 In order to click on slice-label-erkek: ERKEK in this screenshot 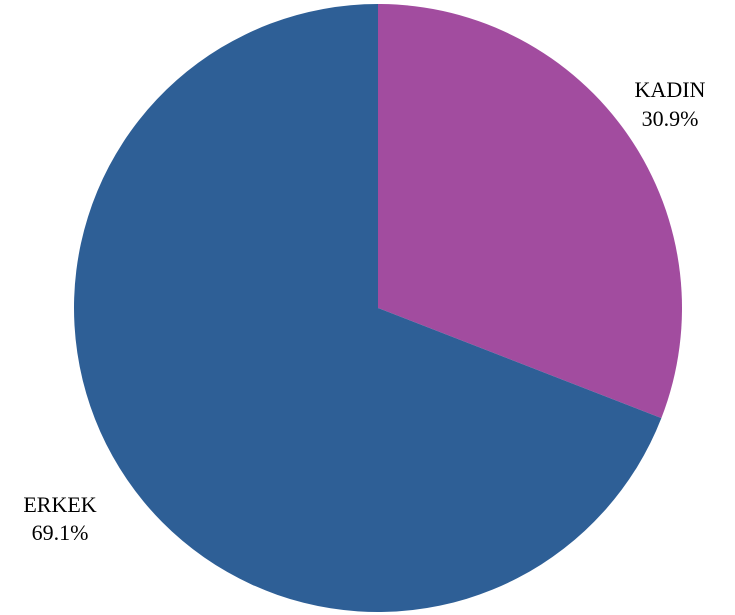, I will do `click(59, 504)`.